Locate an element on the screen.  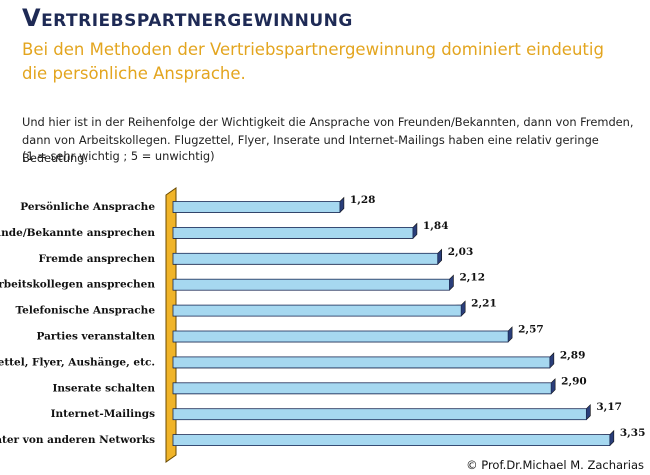
copyright: © Prof.Dr.Michael M. Zacharias is located at coordinates (555, 465).